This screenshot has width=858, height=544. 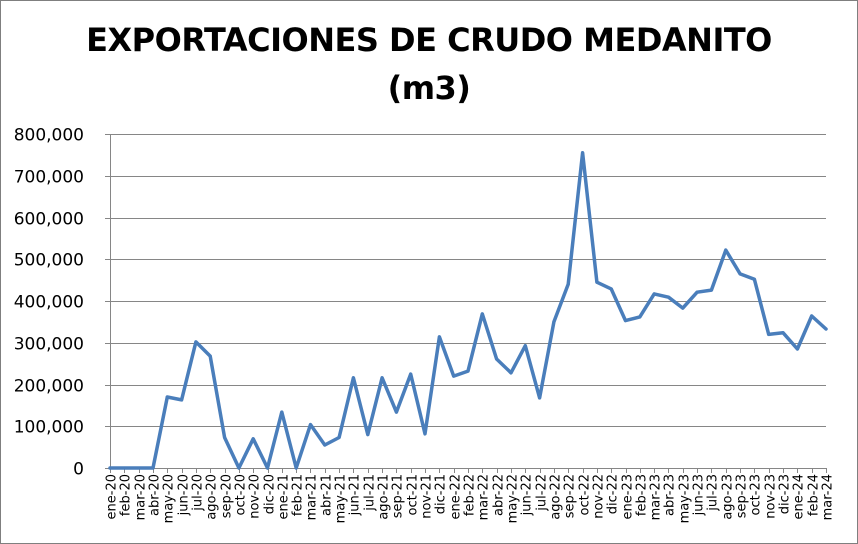 I want to click on y-tick-label: 500,000, so click(x=49, y=261).